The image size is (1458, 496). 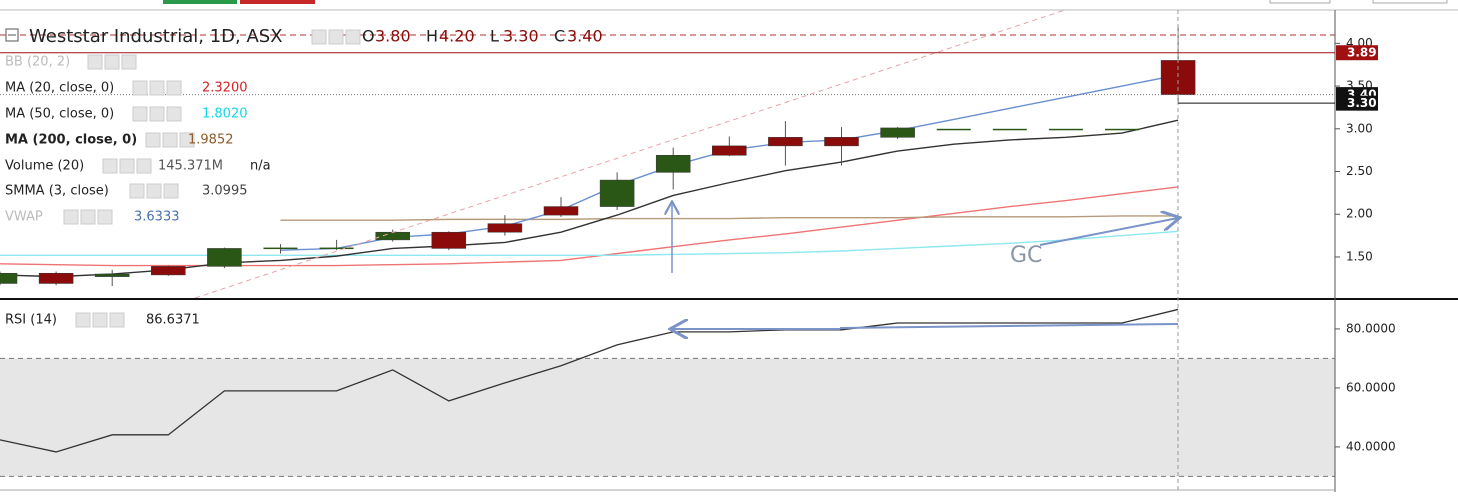 I want to click on legend-value: 1.9852, so click(x=211, y=140).